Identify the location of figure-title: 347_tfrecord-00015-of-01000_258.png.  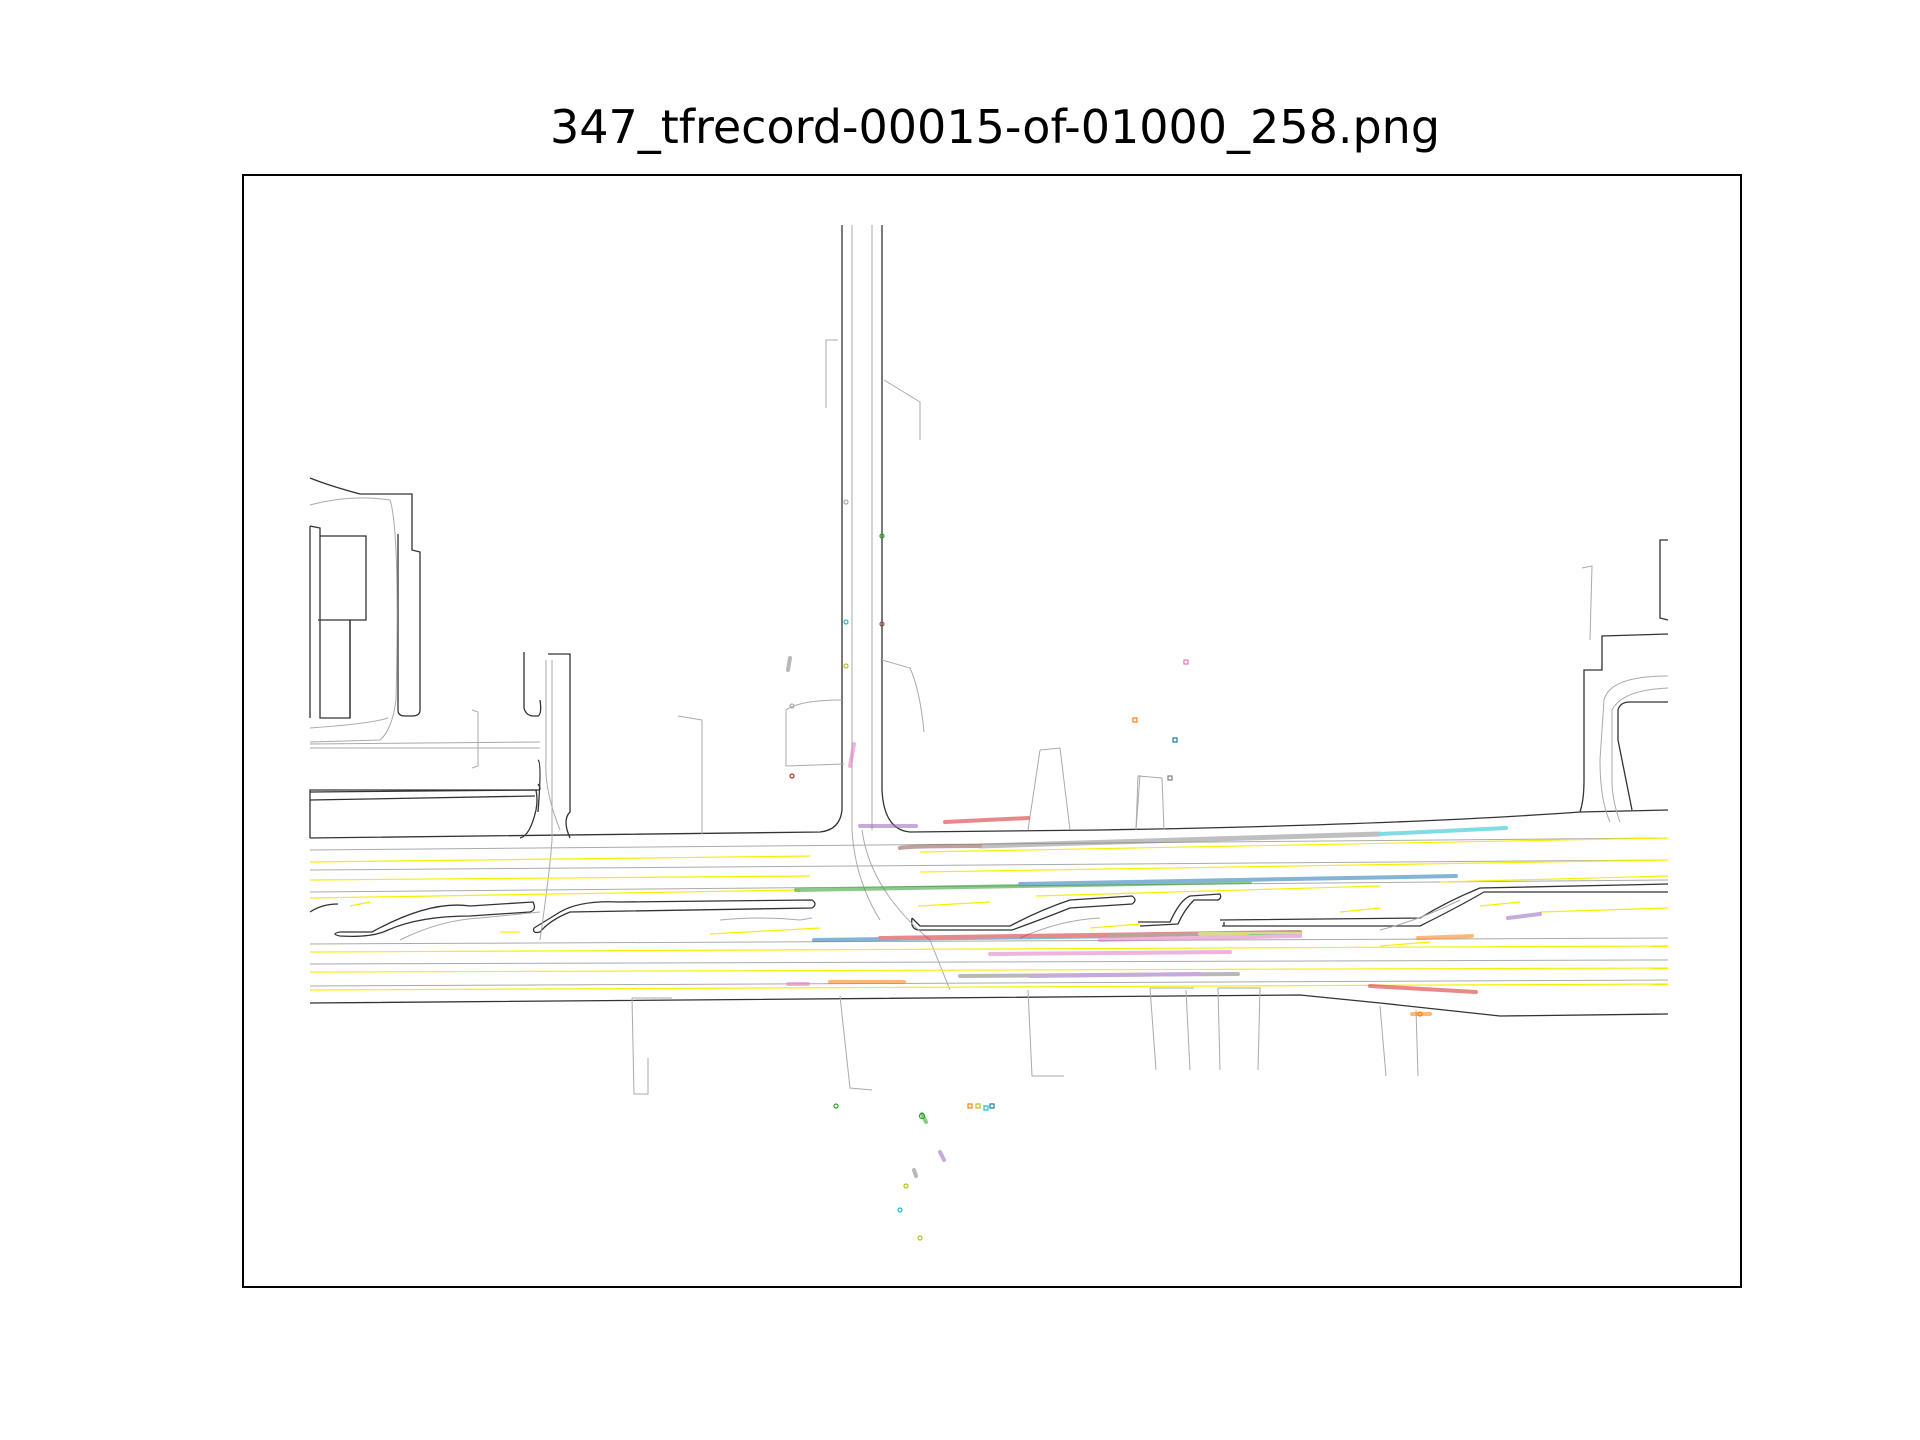
(995, 127).